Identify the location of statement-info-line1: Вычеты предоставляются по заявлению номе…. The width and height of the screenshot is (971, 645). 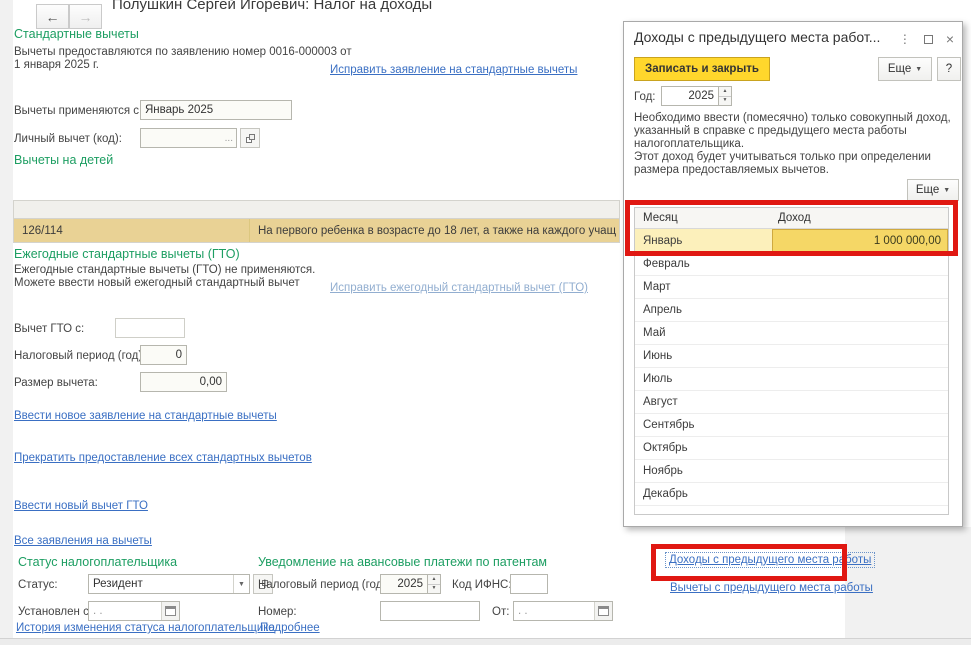
(183, 52).